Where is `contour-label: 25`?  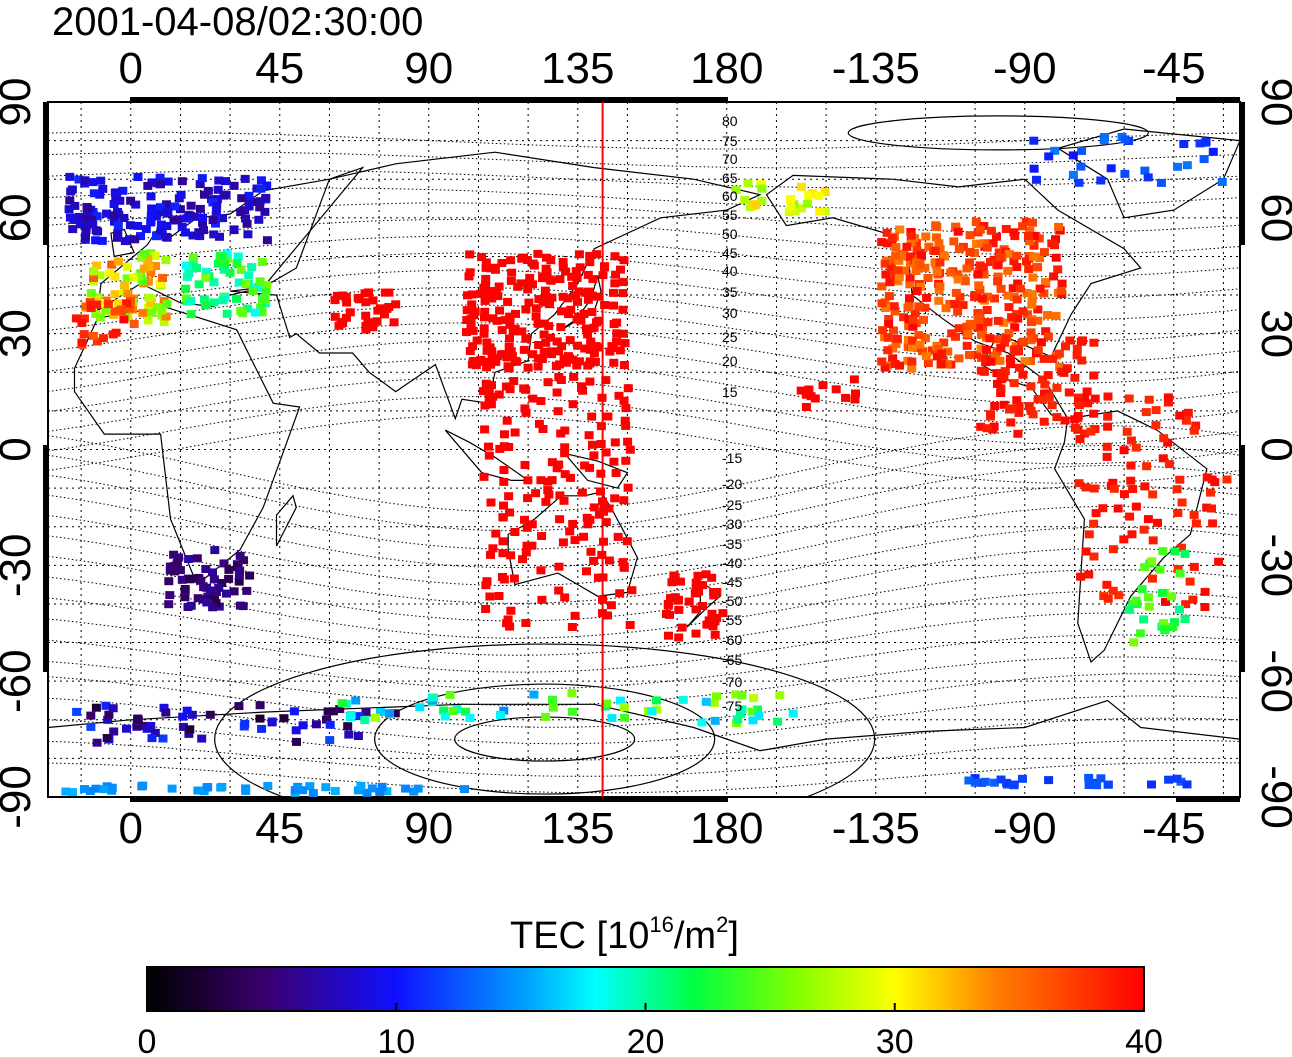
contour-label: 25 is located at coordinates (730, 337).